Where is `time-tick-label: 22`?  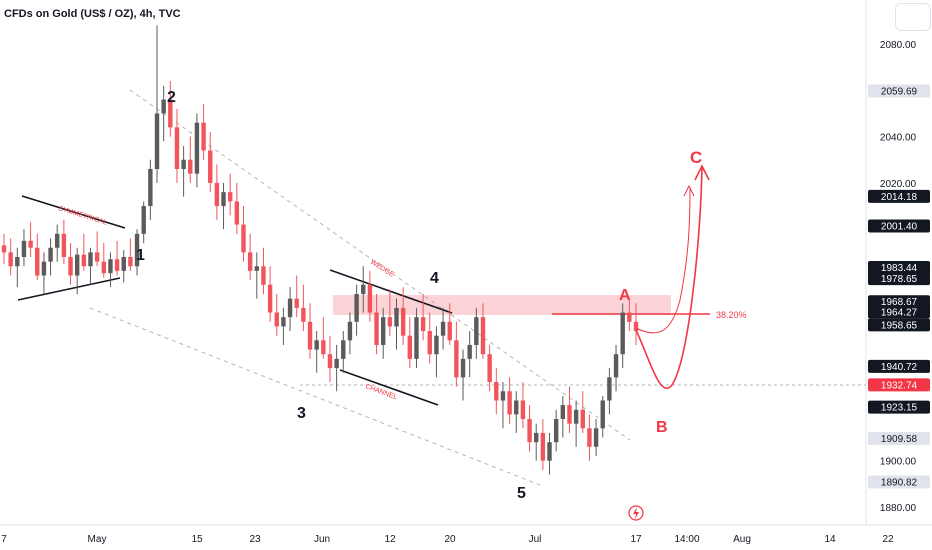
time-tick-label: 22 is located at coordinates (888, 539).